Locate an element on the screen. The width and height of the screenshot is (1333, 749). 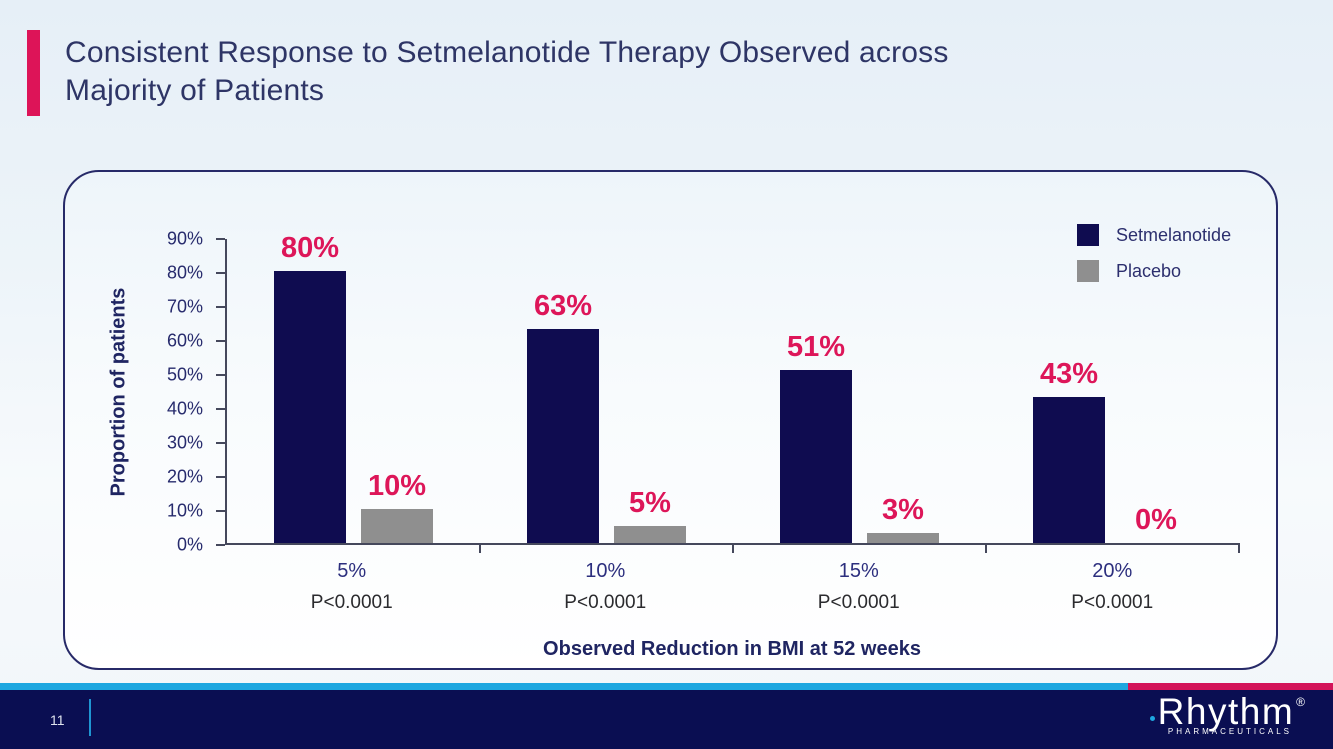
bar-group: 63% 5% is located at coordinates (606, 391).